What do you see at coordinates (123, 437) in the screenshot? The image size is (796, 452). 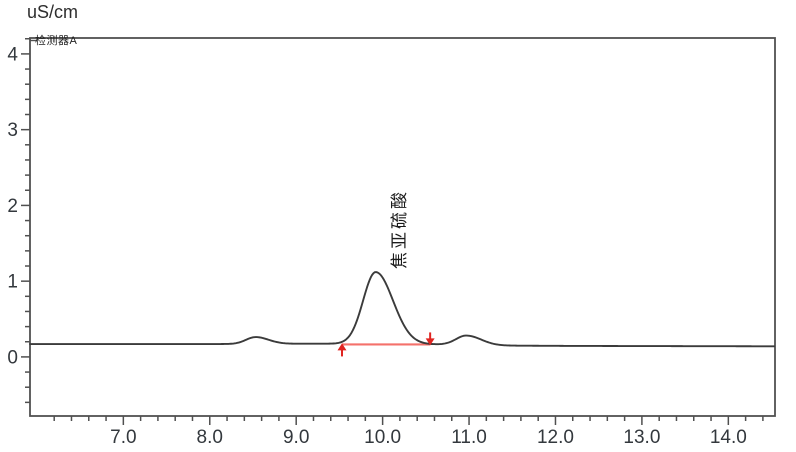 I see `x-tick-label: 7.0` at bounding box center [123, 437].